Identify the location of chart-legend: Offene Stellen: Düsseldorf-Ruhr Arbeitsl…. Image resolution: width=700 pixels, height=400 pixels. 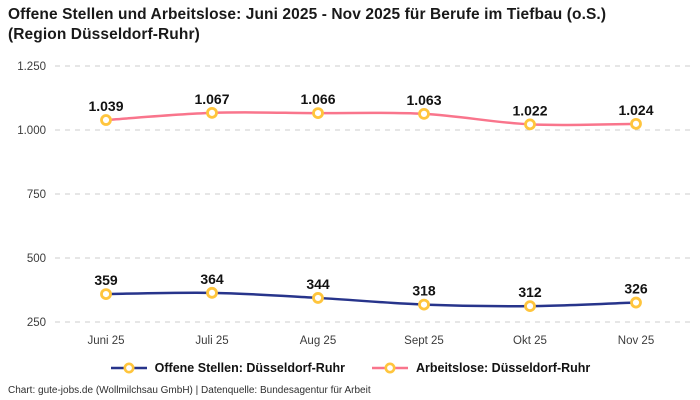
(350, 368).